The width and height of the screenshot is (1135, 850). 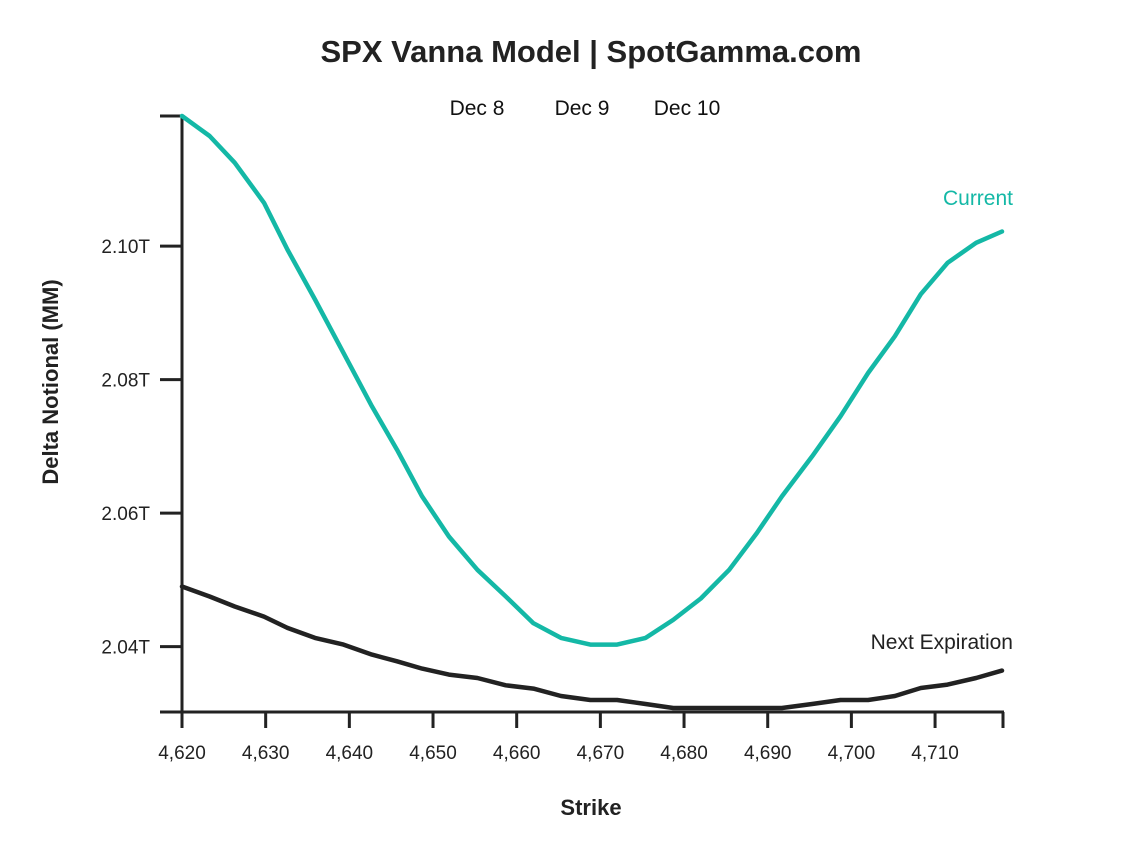 What do you see at coordinates (590, 807) in the screenshot?
I see `x-axis-title: Strike` at bounding box center [590, 807].